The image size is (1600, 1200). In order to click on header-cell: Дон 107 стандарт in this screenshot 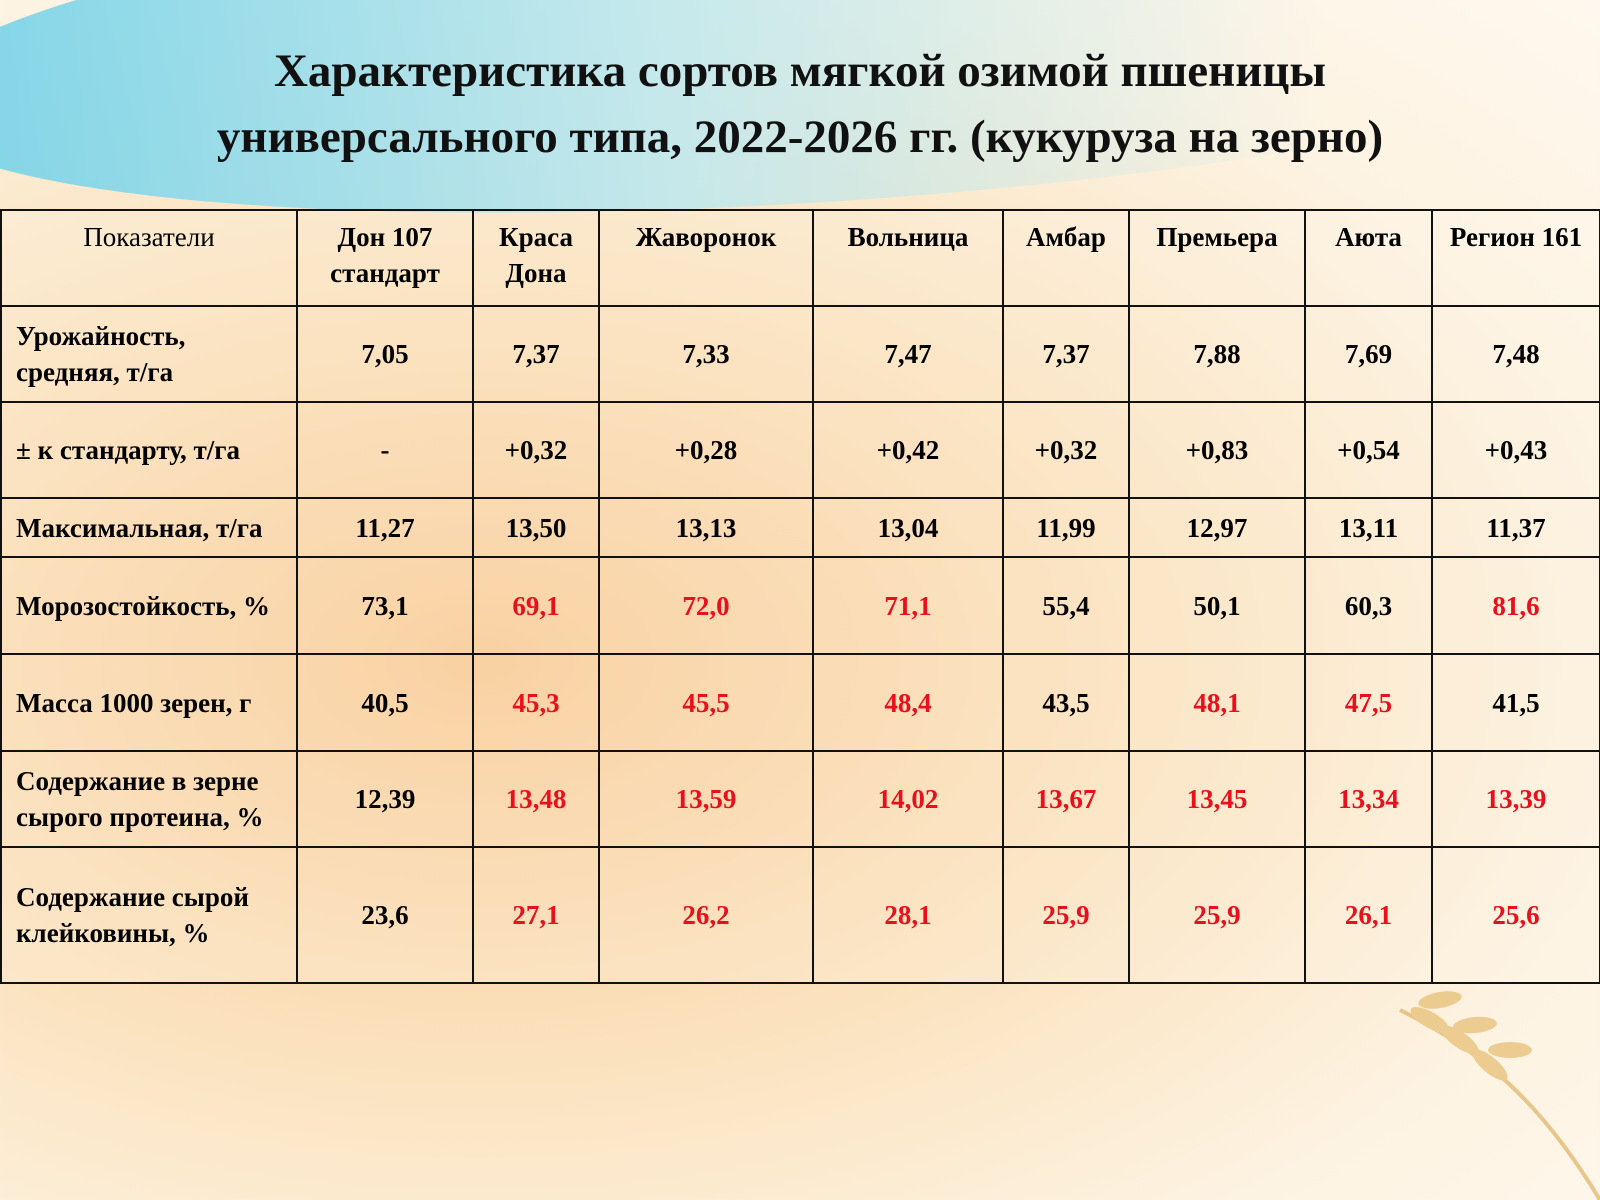, I will do `click(385, 258)`.